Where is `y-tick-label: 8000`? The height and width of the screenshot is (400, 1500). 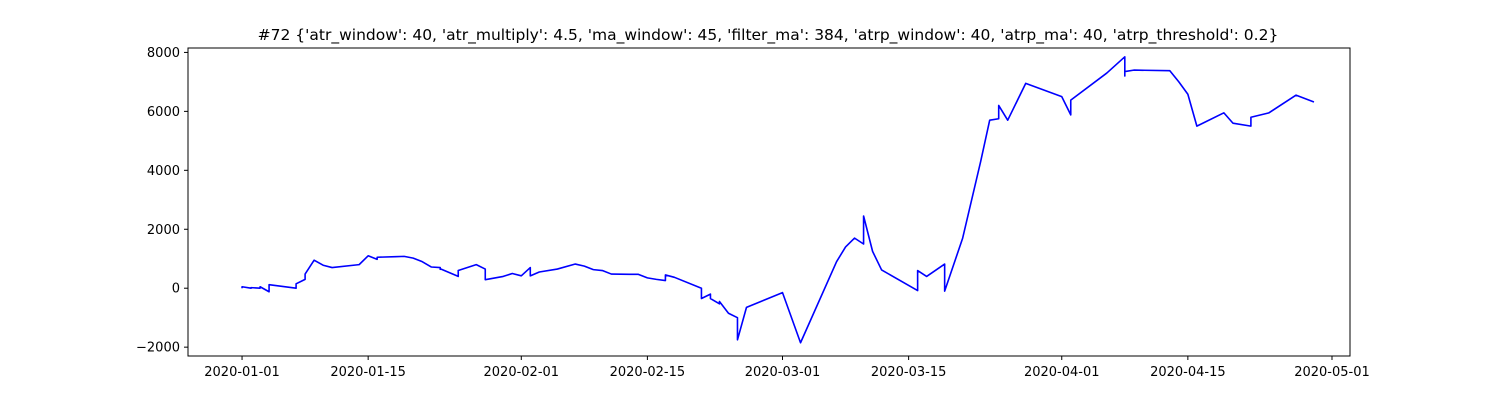
y-tick-label: 8000 is located at coordinates (163, 53).